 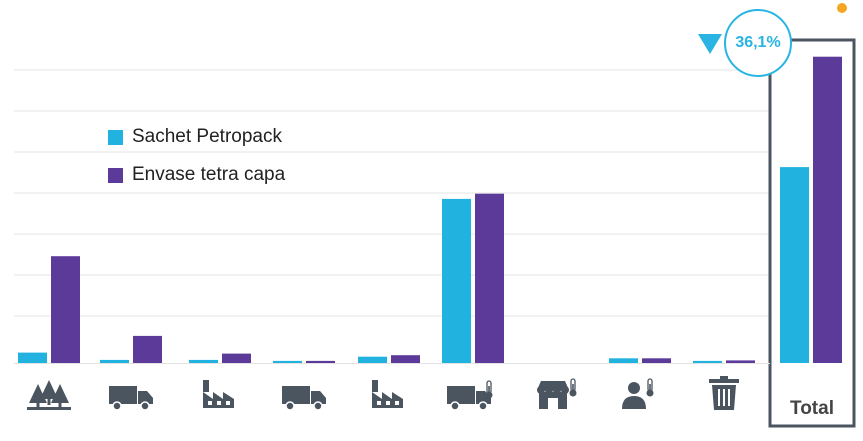 What do you see at coordinates (656, 360) in the screenshot?
I see `bar-series1-cat7` at bounding box center [656, 360].